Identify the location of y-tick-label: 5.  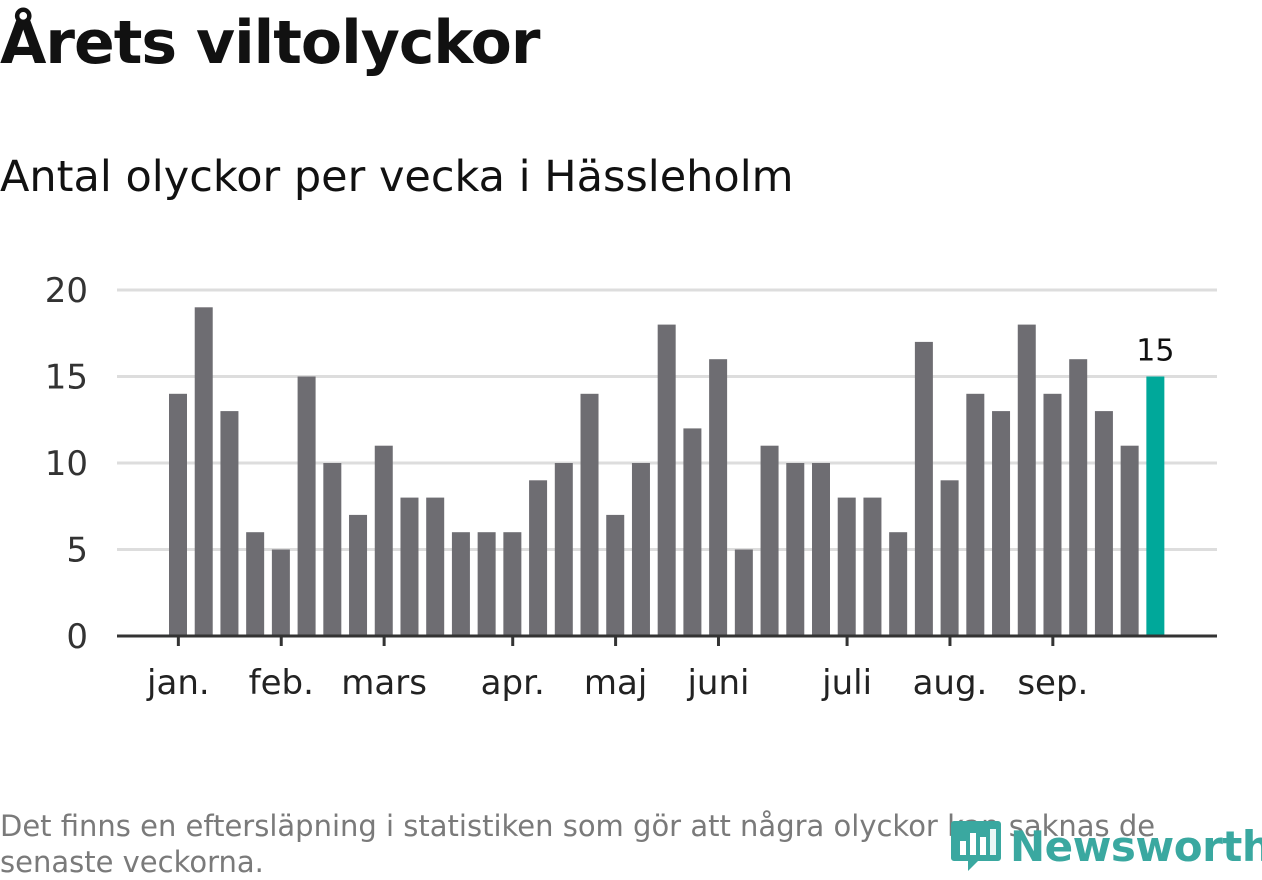
(77, 551).